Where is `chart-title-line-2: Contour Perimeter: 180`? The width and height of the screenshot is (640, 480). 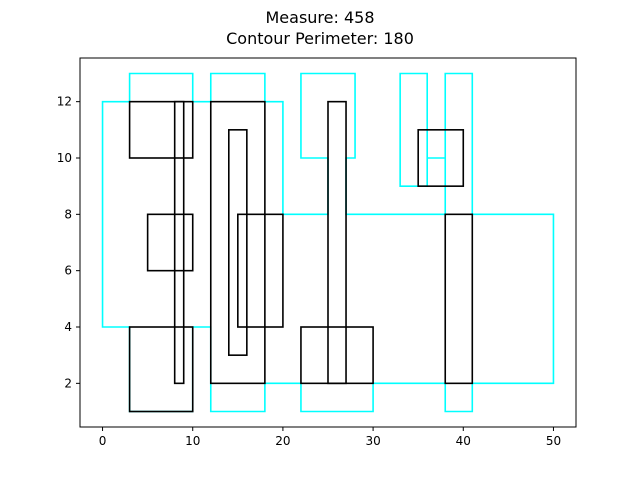
chart-title-line-2: Contour Perimeter: 180 is located at coordinates (320, 38).